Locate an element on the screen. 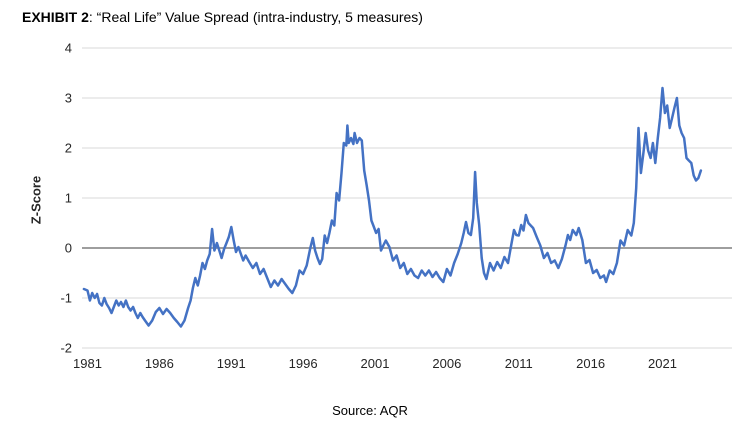 The width and height of the screenshot is (740, 432). x-tick-label: 2006 is located at coordinates (446, 363).